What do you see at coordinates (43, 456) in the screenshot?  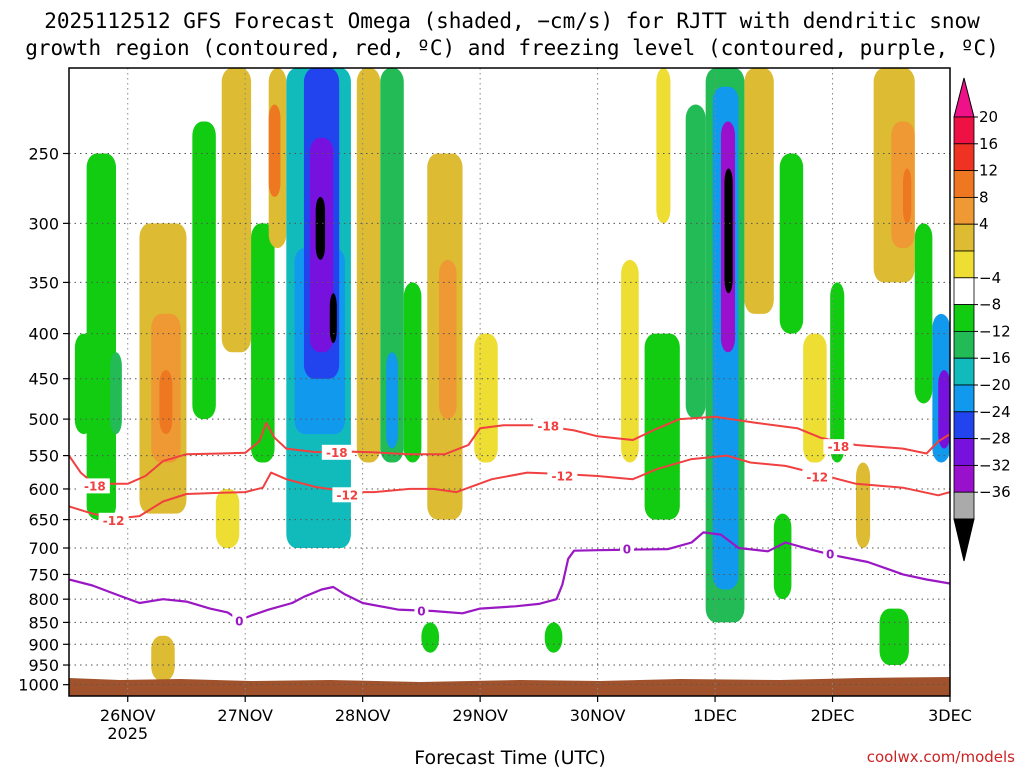 I see `y-tick-label-6: 550` at bounding box center [43, 456].